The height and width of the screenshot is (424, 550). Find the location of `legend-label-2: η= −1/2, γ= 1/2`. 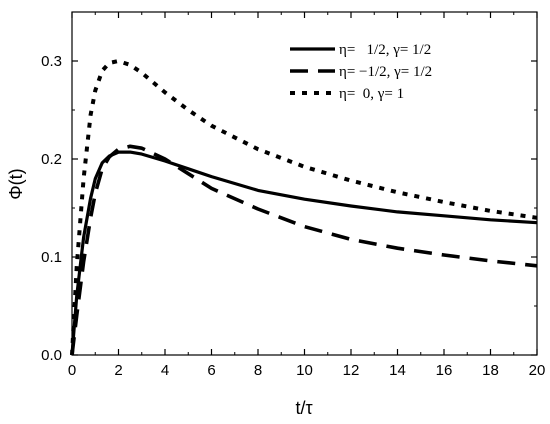

legend-label-2: η= −1/2, γ= 1/2 is located at coordinates (385, 72).